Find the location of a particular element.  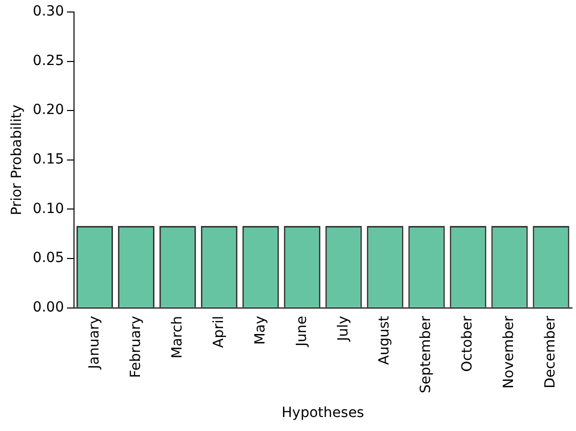

y-tick-label: 0.25 is located at coordinates (48, 60).